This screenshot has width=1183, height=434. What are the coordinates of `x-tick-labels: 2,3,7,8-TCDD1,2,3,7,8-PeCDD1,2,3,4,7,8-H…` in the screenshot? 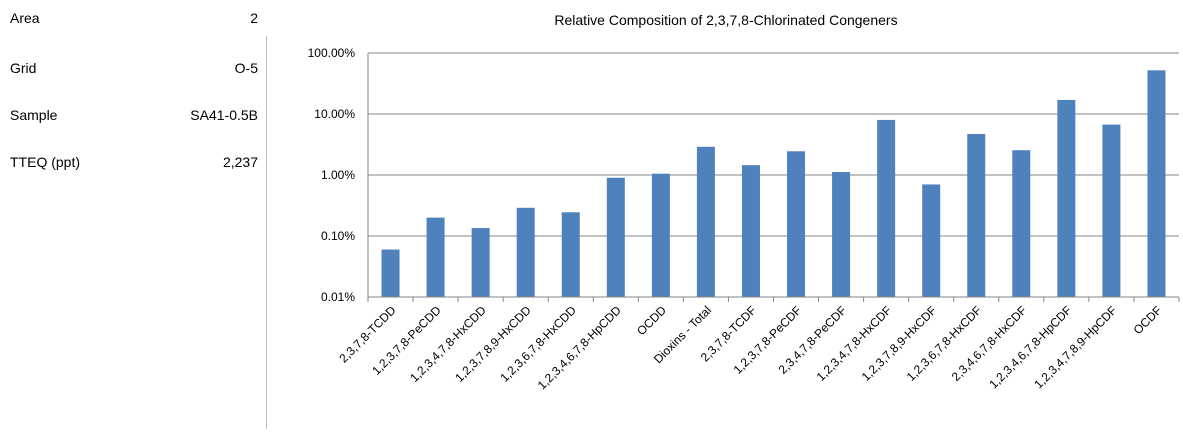 It's located at (750, 347).